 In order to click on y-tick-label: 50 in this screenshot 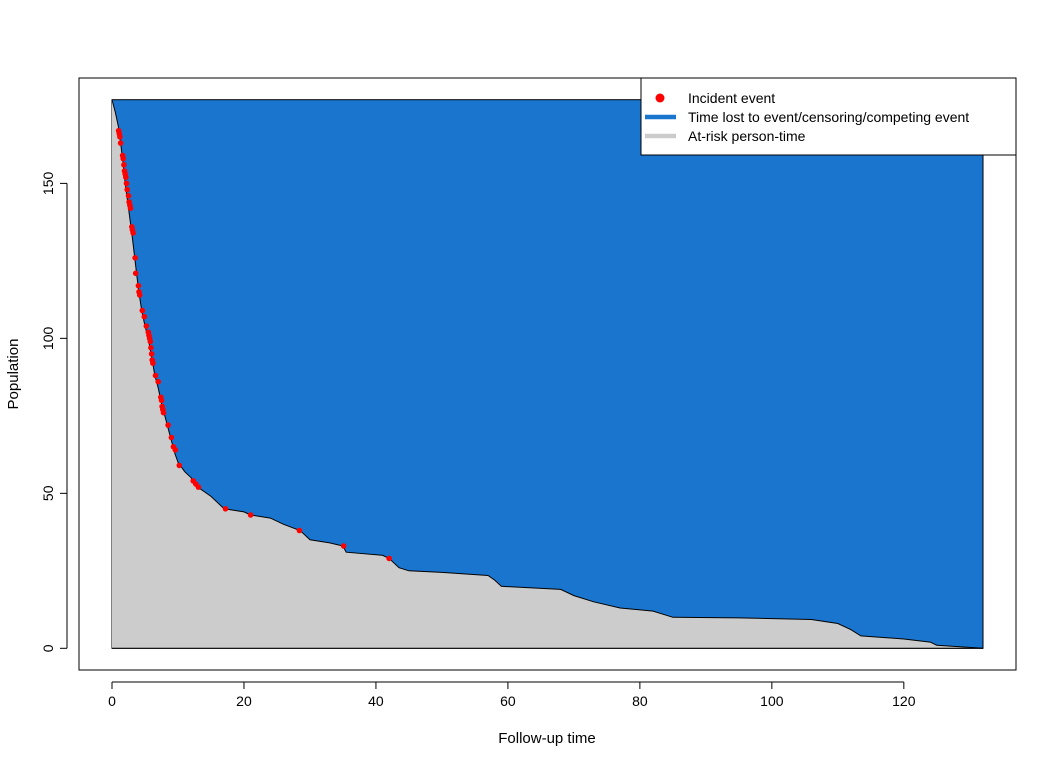, I will do `click(48, 493)`.